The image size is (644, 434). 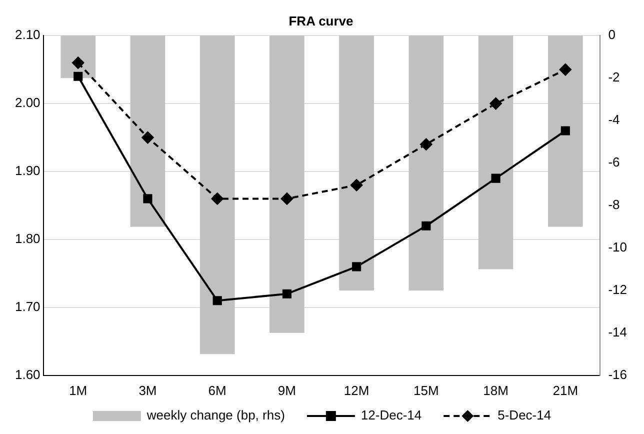 What do you see at coordinates (391, 415) in the screenshot?
I see `legend-label: 12-Dec-14` at bounding box center [391, 415].